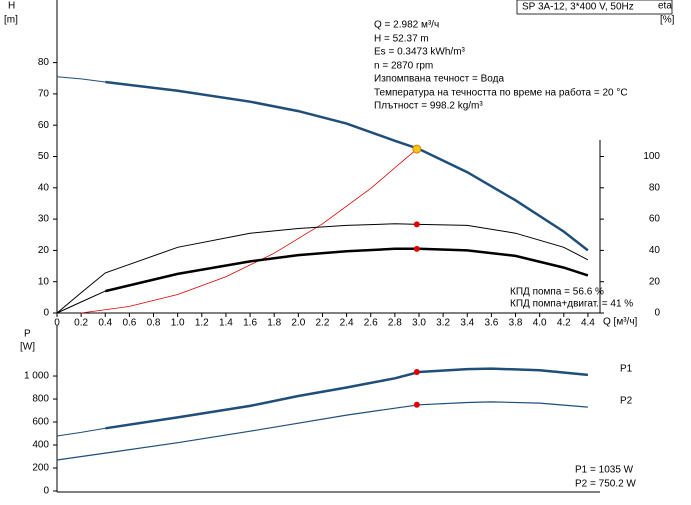 This screenshot has height=505, width=691. Describe the element at coordinates (665, 6) in the screenshot. I see `y2-axis-label: eta` at that location.